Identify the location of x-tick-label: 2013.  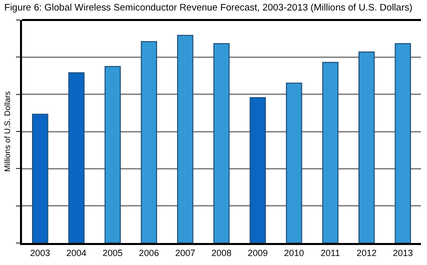
(402, 253).